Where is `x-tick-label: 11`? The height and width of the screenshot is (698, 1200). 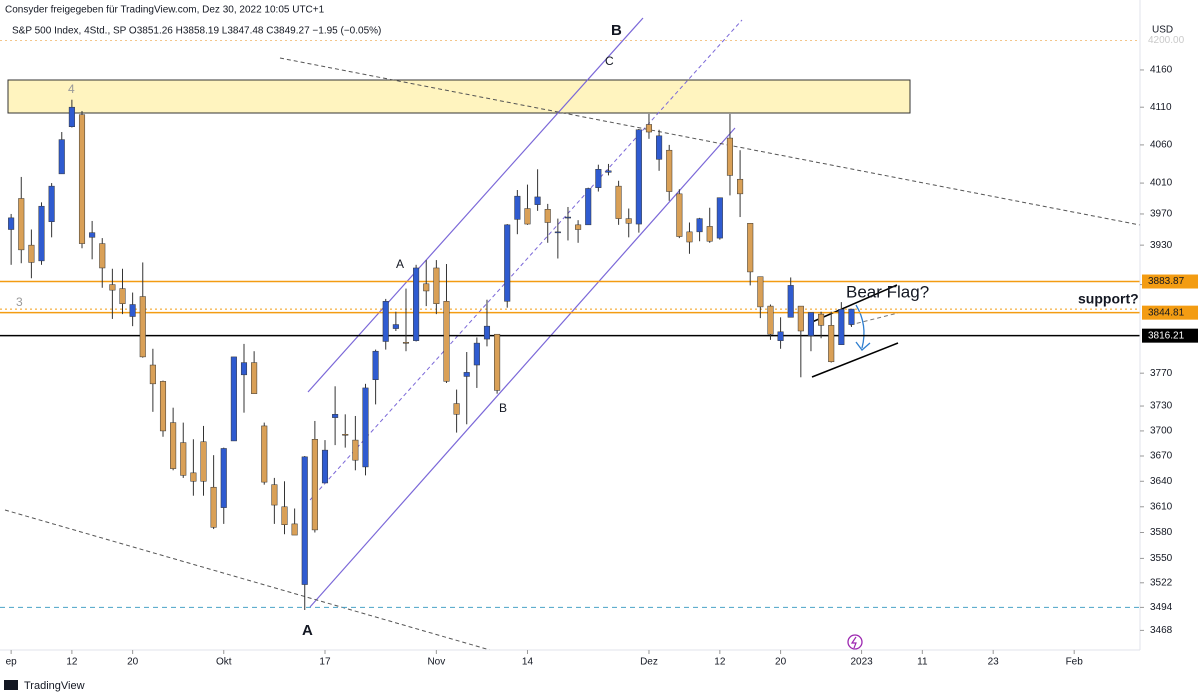 x-tick-label: 11 is located at coordinates (922, 662).